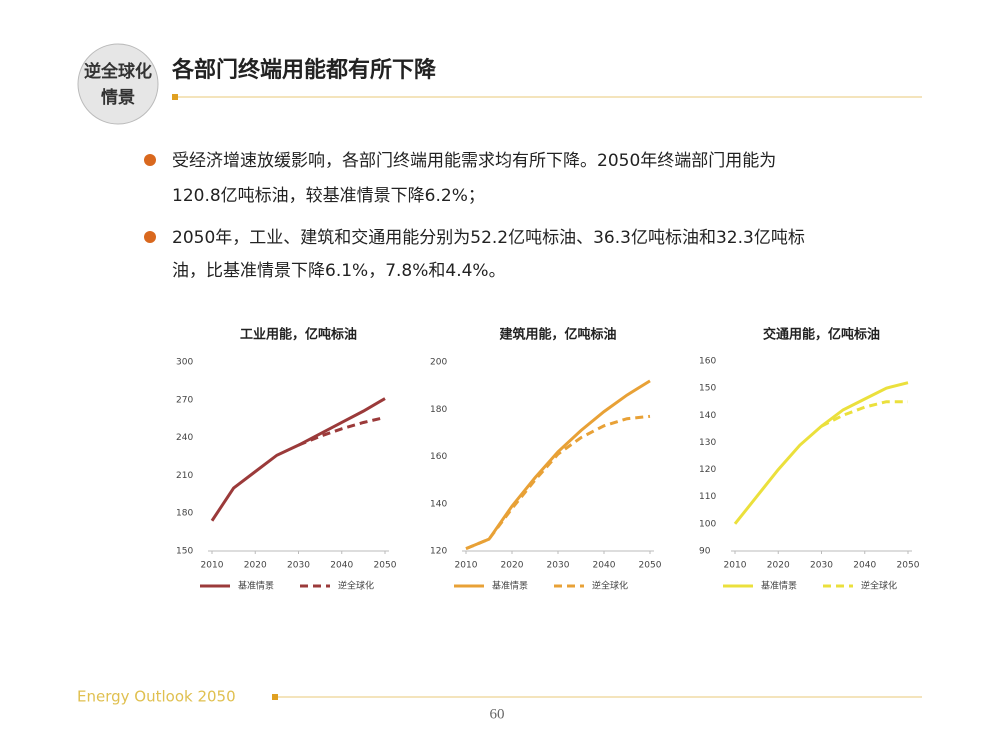 This screenshot has width=1000, height=750. Describe the element at coordinates (184, 438) in the screenshot. I see `y-tick-label: 240` at that location.